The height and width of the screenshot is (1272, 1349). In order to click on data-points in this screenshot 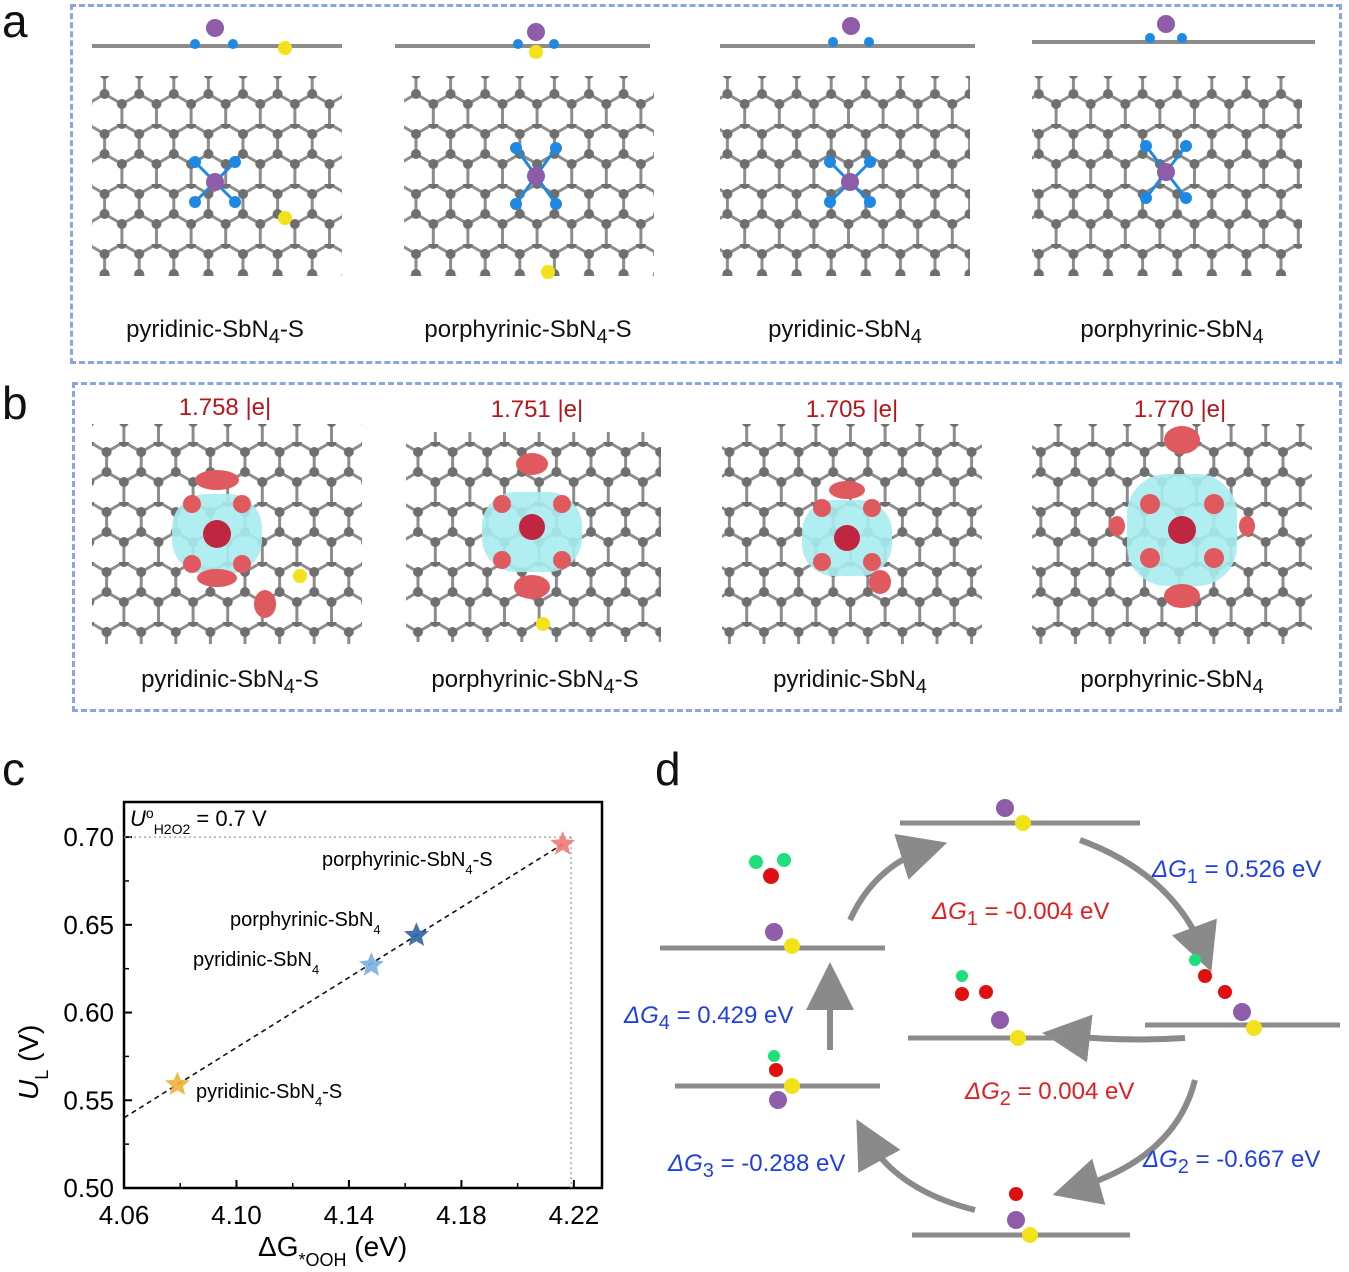, I will do `click(370, 963)`.